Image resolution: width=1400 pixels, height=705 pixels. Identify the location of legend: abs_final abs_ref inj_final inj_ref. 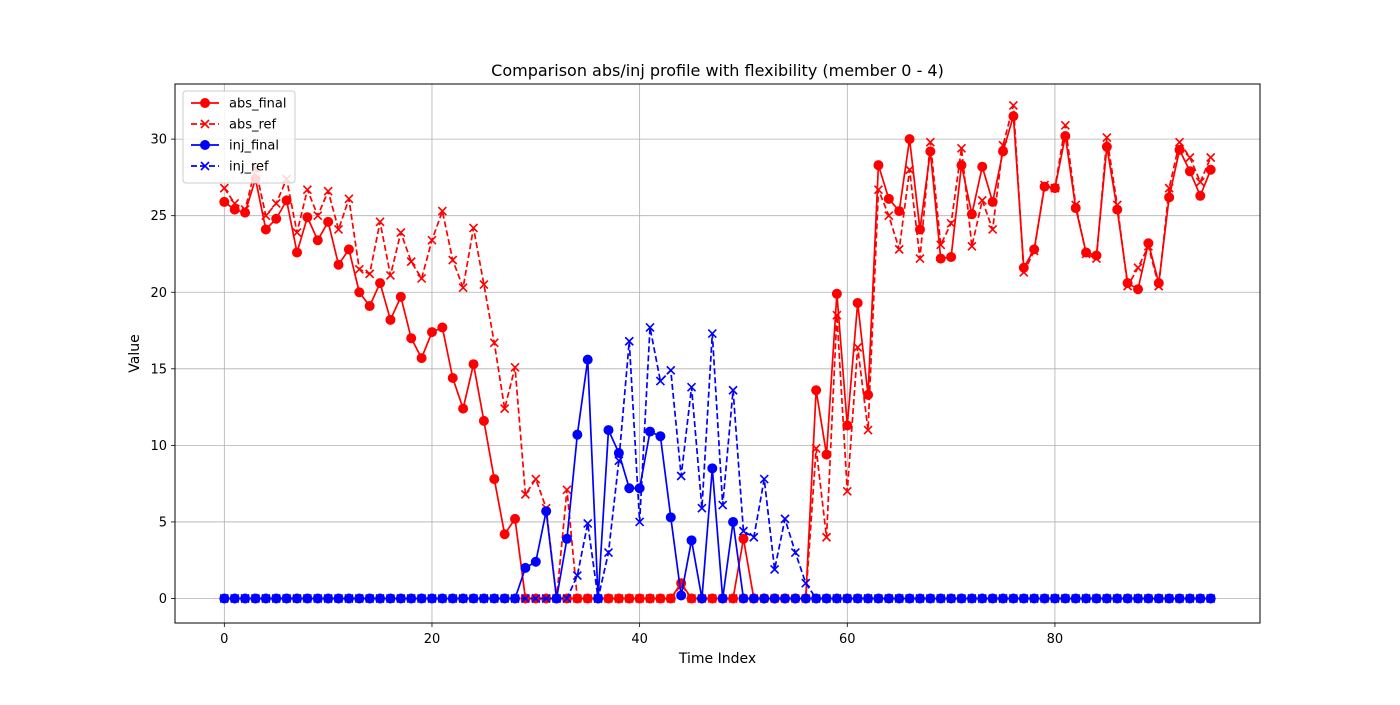
(239, 137).